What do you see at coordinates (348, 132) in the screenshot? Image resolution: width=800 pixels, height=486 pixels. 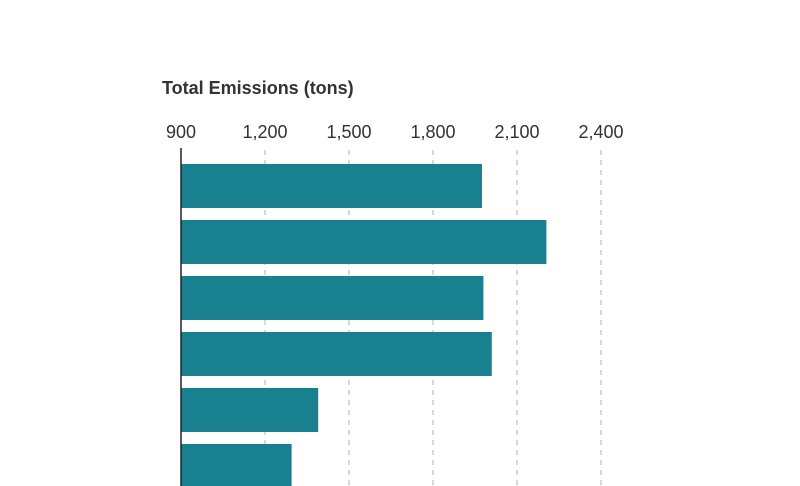 I see `x-tick-label: 1,500` at bounding box center [348, 132].